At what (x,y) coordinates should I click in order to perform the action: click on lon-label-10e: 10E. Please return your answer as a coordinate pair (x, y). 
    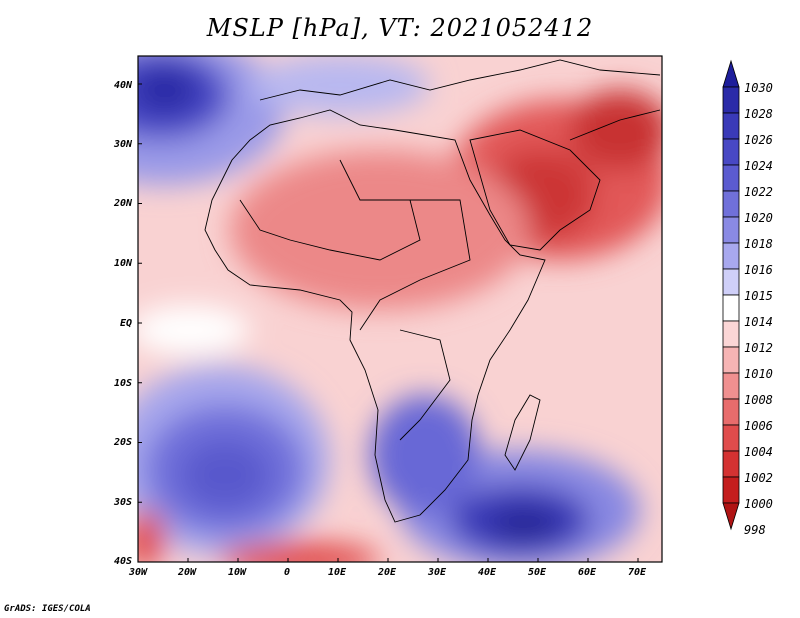
    Looking at the image, I should click on (337, 572).